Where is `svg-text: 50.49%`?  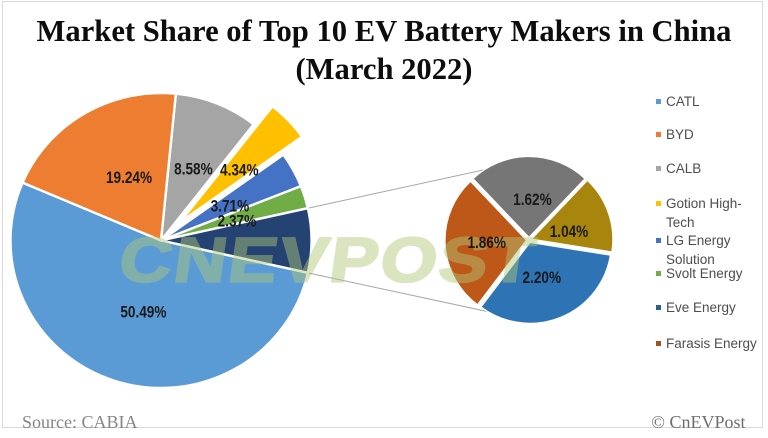
svg-text: 50.49% is located at coordinates (143, 312).